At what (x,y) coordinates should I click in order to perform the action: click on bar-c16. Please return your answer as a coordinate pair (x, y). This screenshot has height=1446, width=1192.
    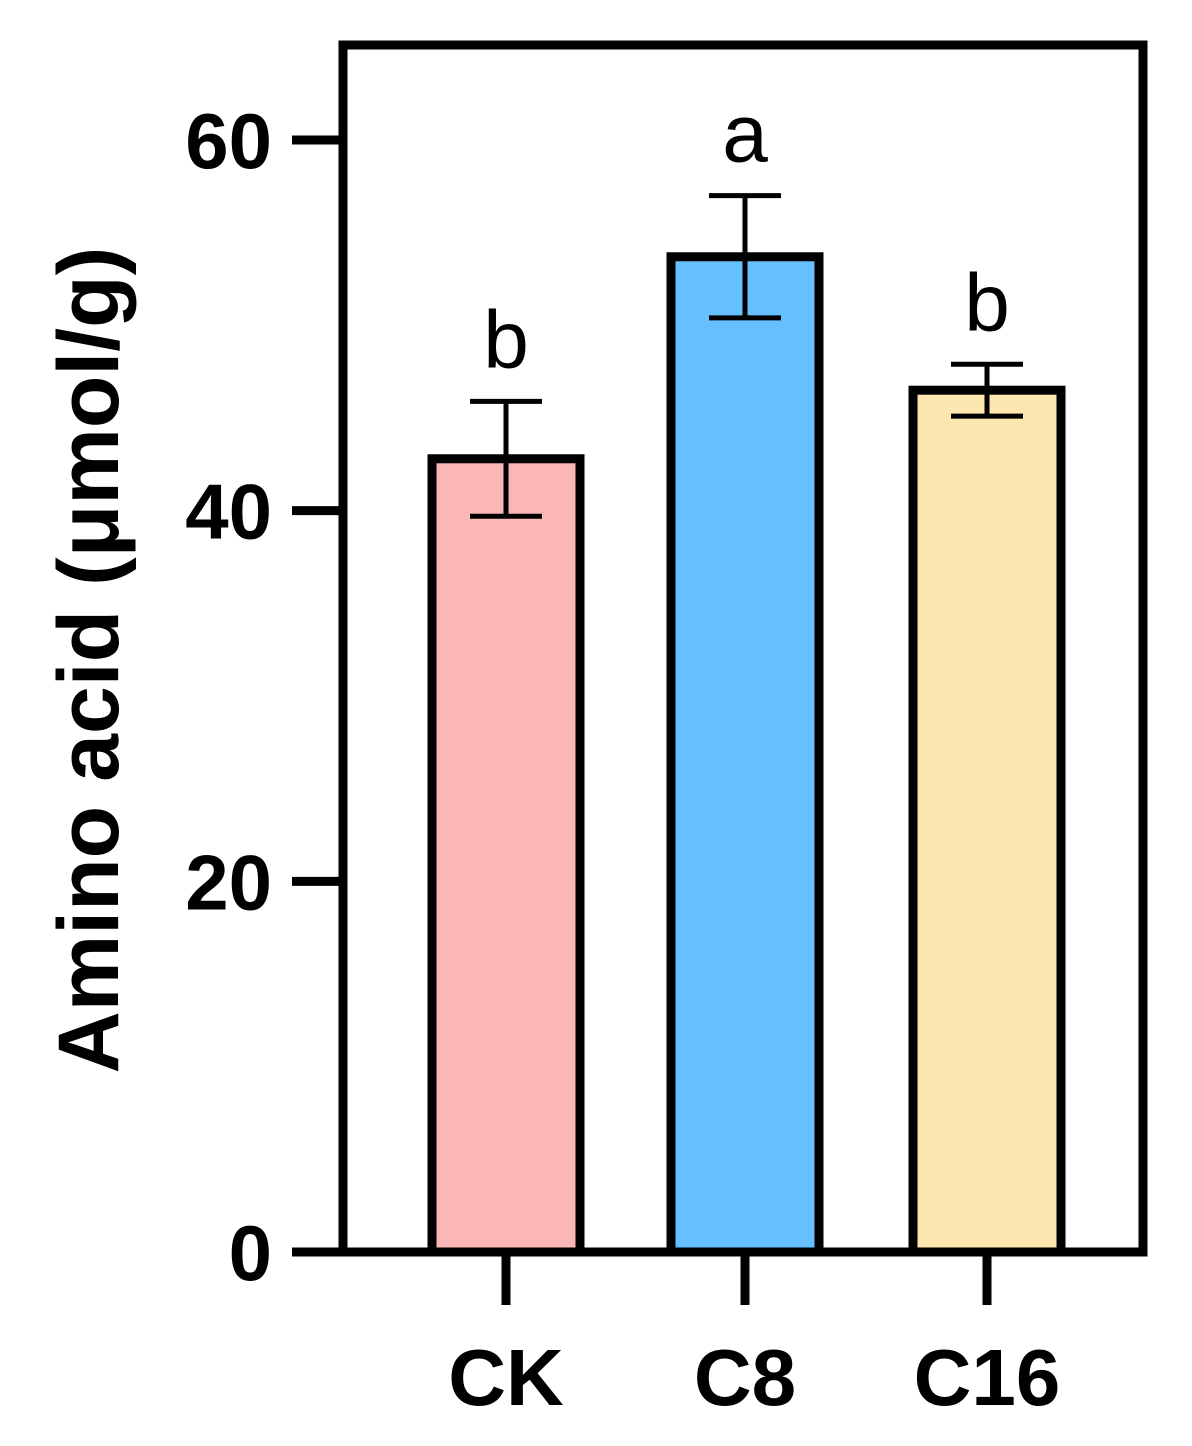
    Looking at the image, I should click on (987, 821).